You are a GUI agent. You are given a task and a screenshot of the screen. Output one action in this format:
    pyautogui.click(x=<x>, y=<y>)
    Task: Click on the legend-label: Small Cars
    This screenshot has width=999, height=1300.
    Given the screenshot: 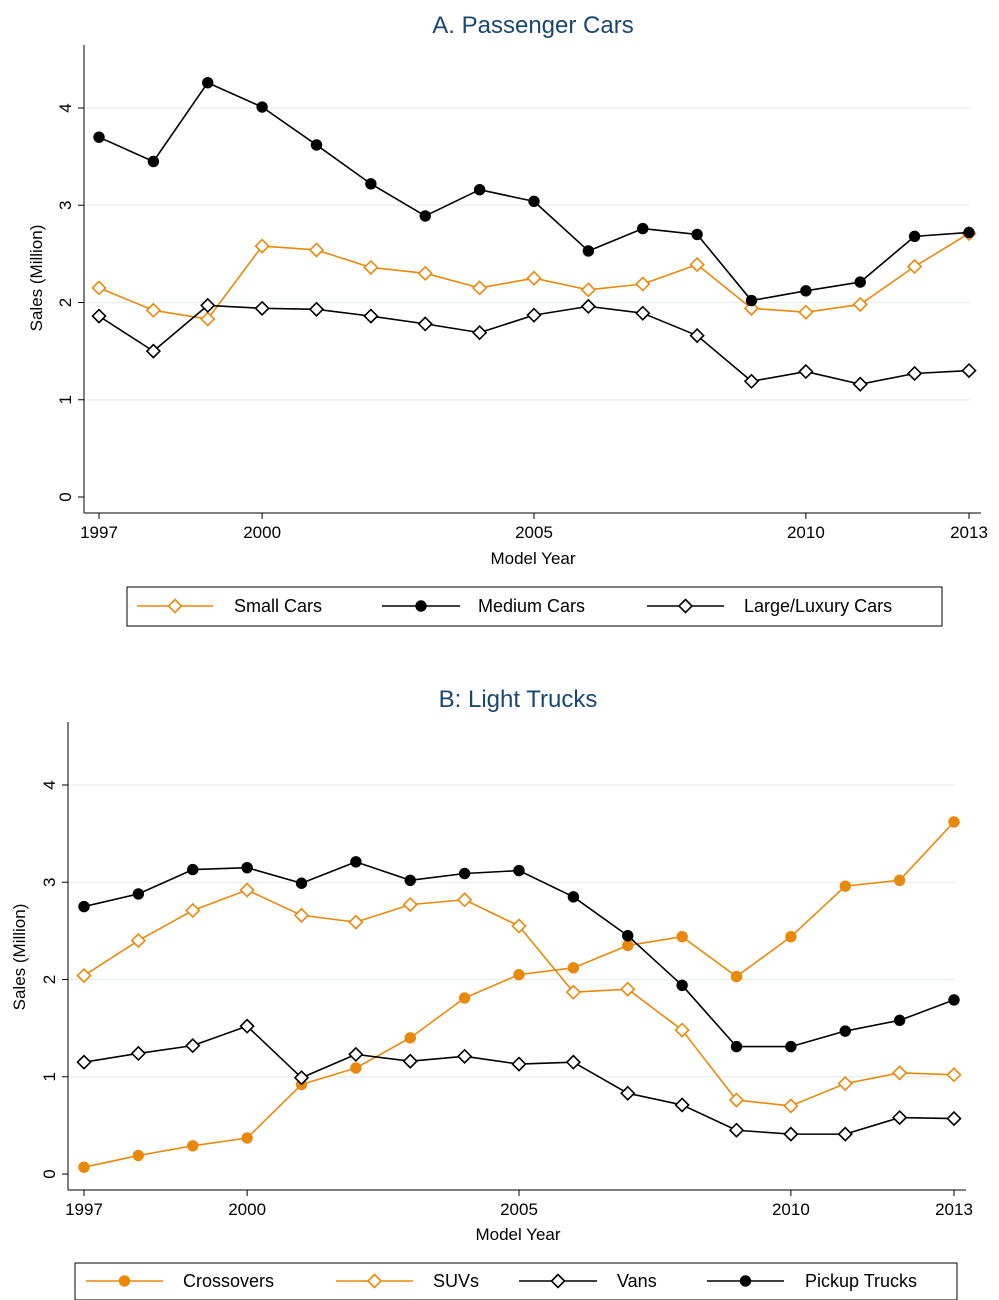 What is the action you would take?
    pyautogui.click(x=278, y=606)
    